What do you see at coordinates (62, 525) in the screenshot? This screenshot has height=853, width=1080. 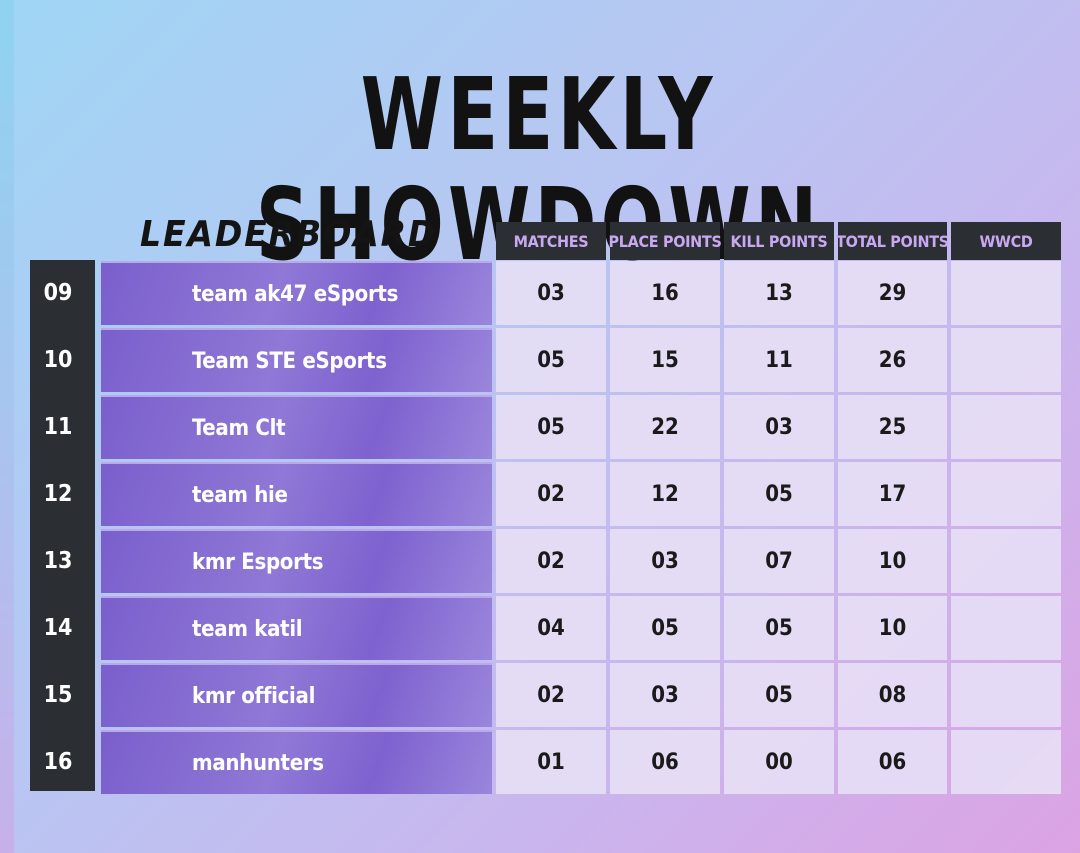 I see `rank-column` at bounding box center [62, 525].